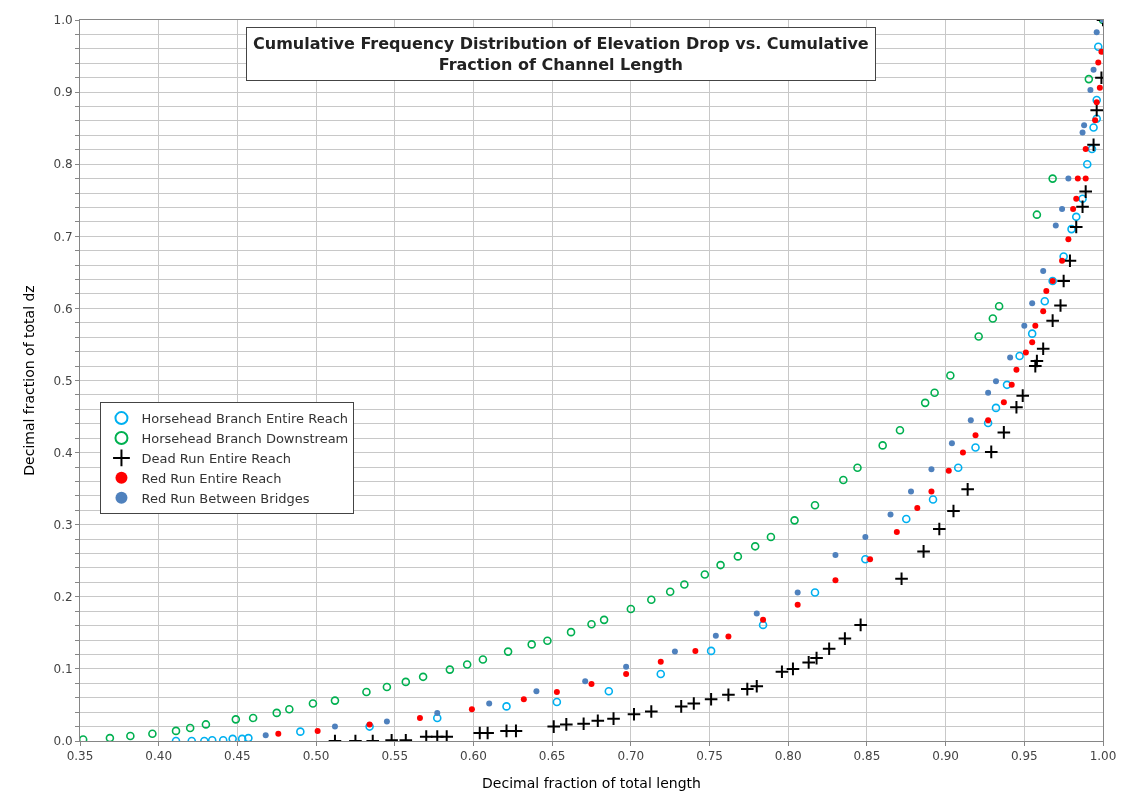  I want to click on y-tick-label: 0.2, so click(63, 597).